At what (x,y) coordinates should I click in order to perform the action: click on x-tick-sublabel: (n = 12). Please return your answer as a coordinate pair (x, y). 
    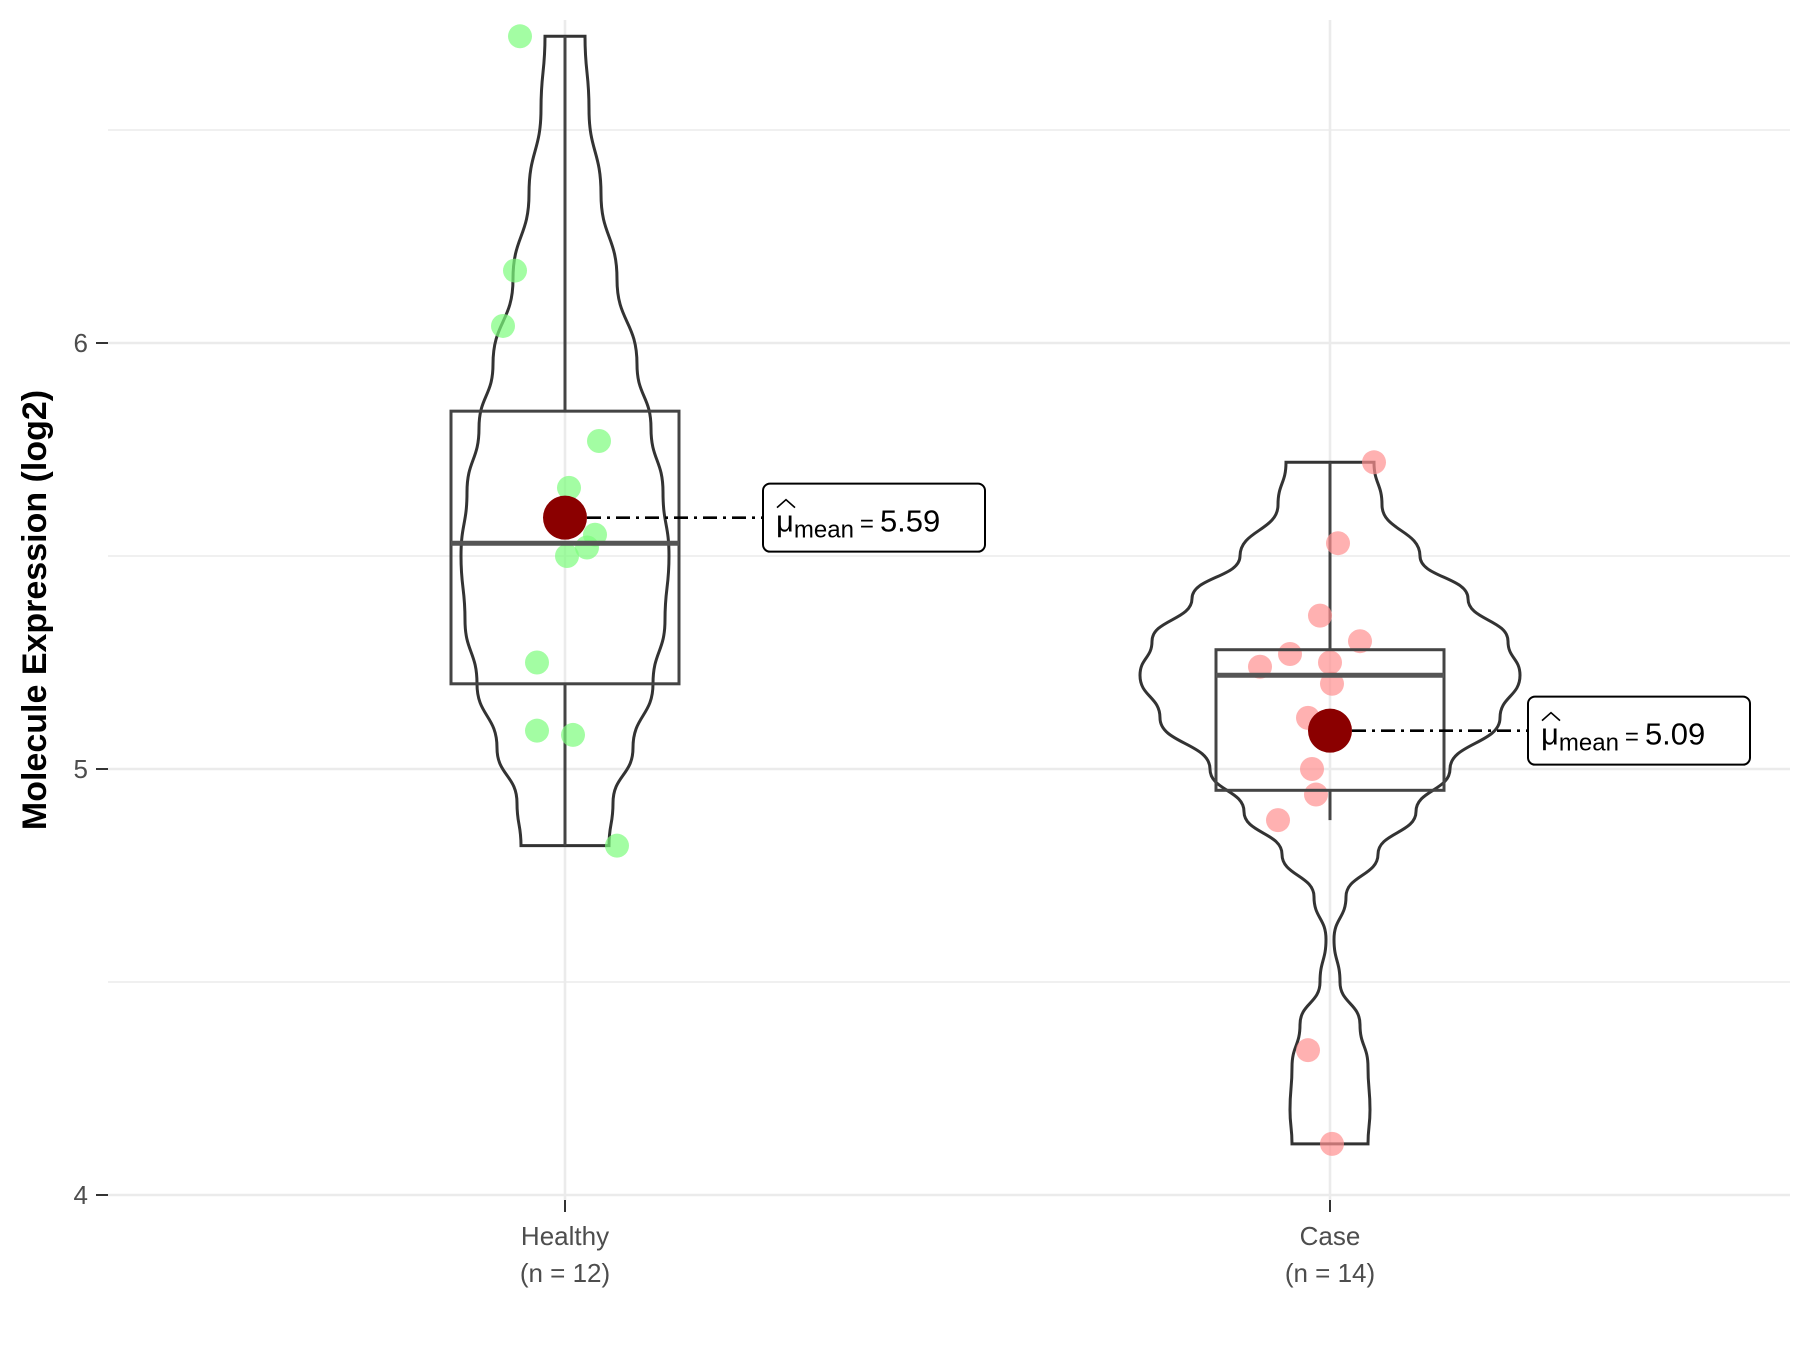
    Looking at the image, I should click on (565, 1273).